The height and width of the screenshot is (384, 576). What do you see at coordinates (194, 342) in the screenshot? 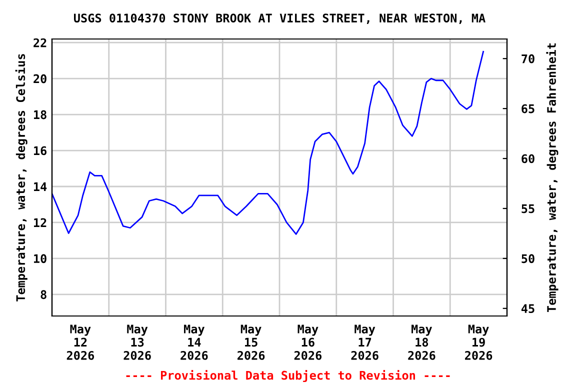
I see `x-tick-label: May 14 2026` at bounding box center [194, 342].